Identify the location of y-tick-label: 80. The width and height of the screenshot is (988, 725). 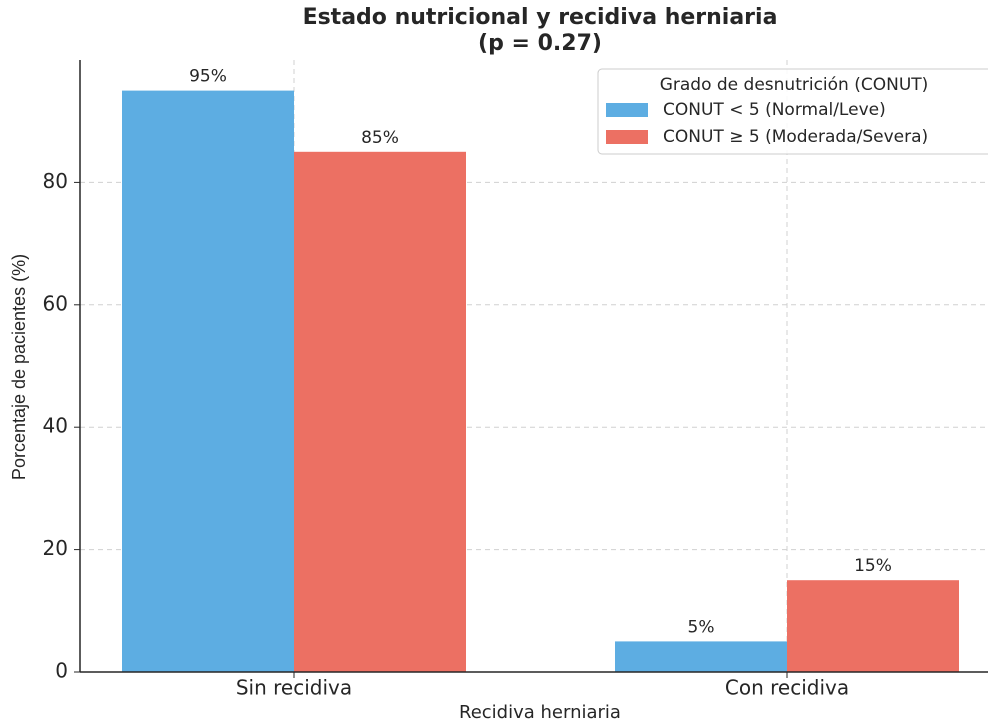
(55, 181).